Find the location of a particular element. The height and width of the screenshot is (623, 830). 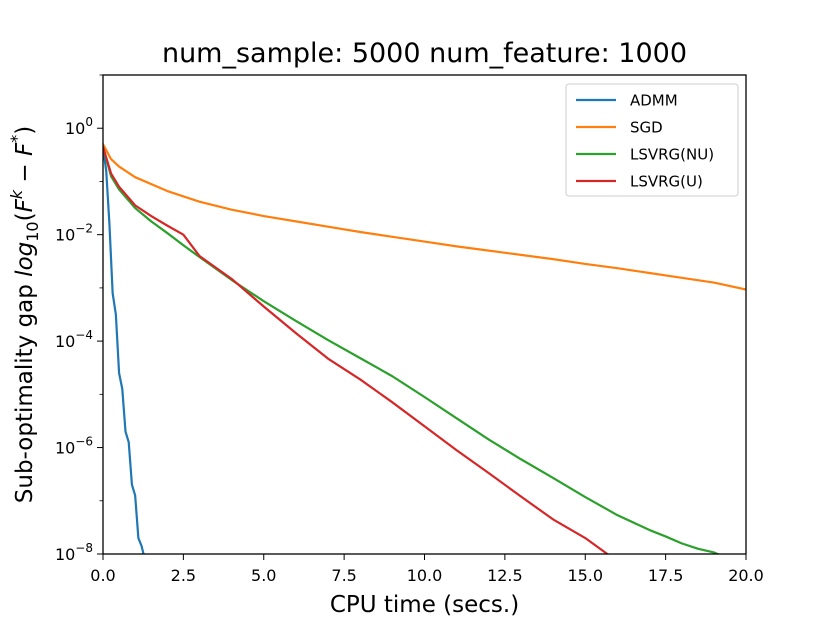

x-tick-label: 17.5 is located at coordinates (666, 575).